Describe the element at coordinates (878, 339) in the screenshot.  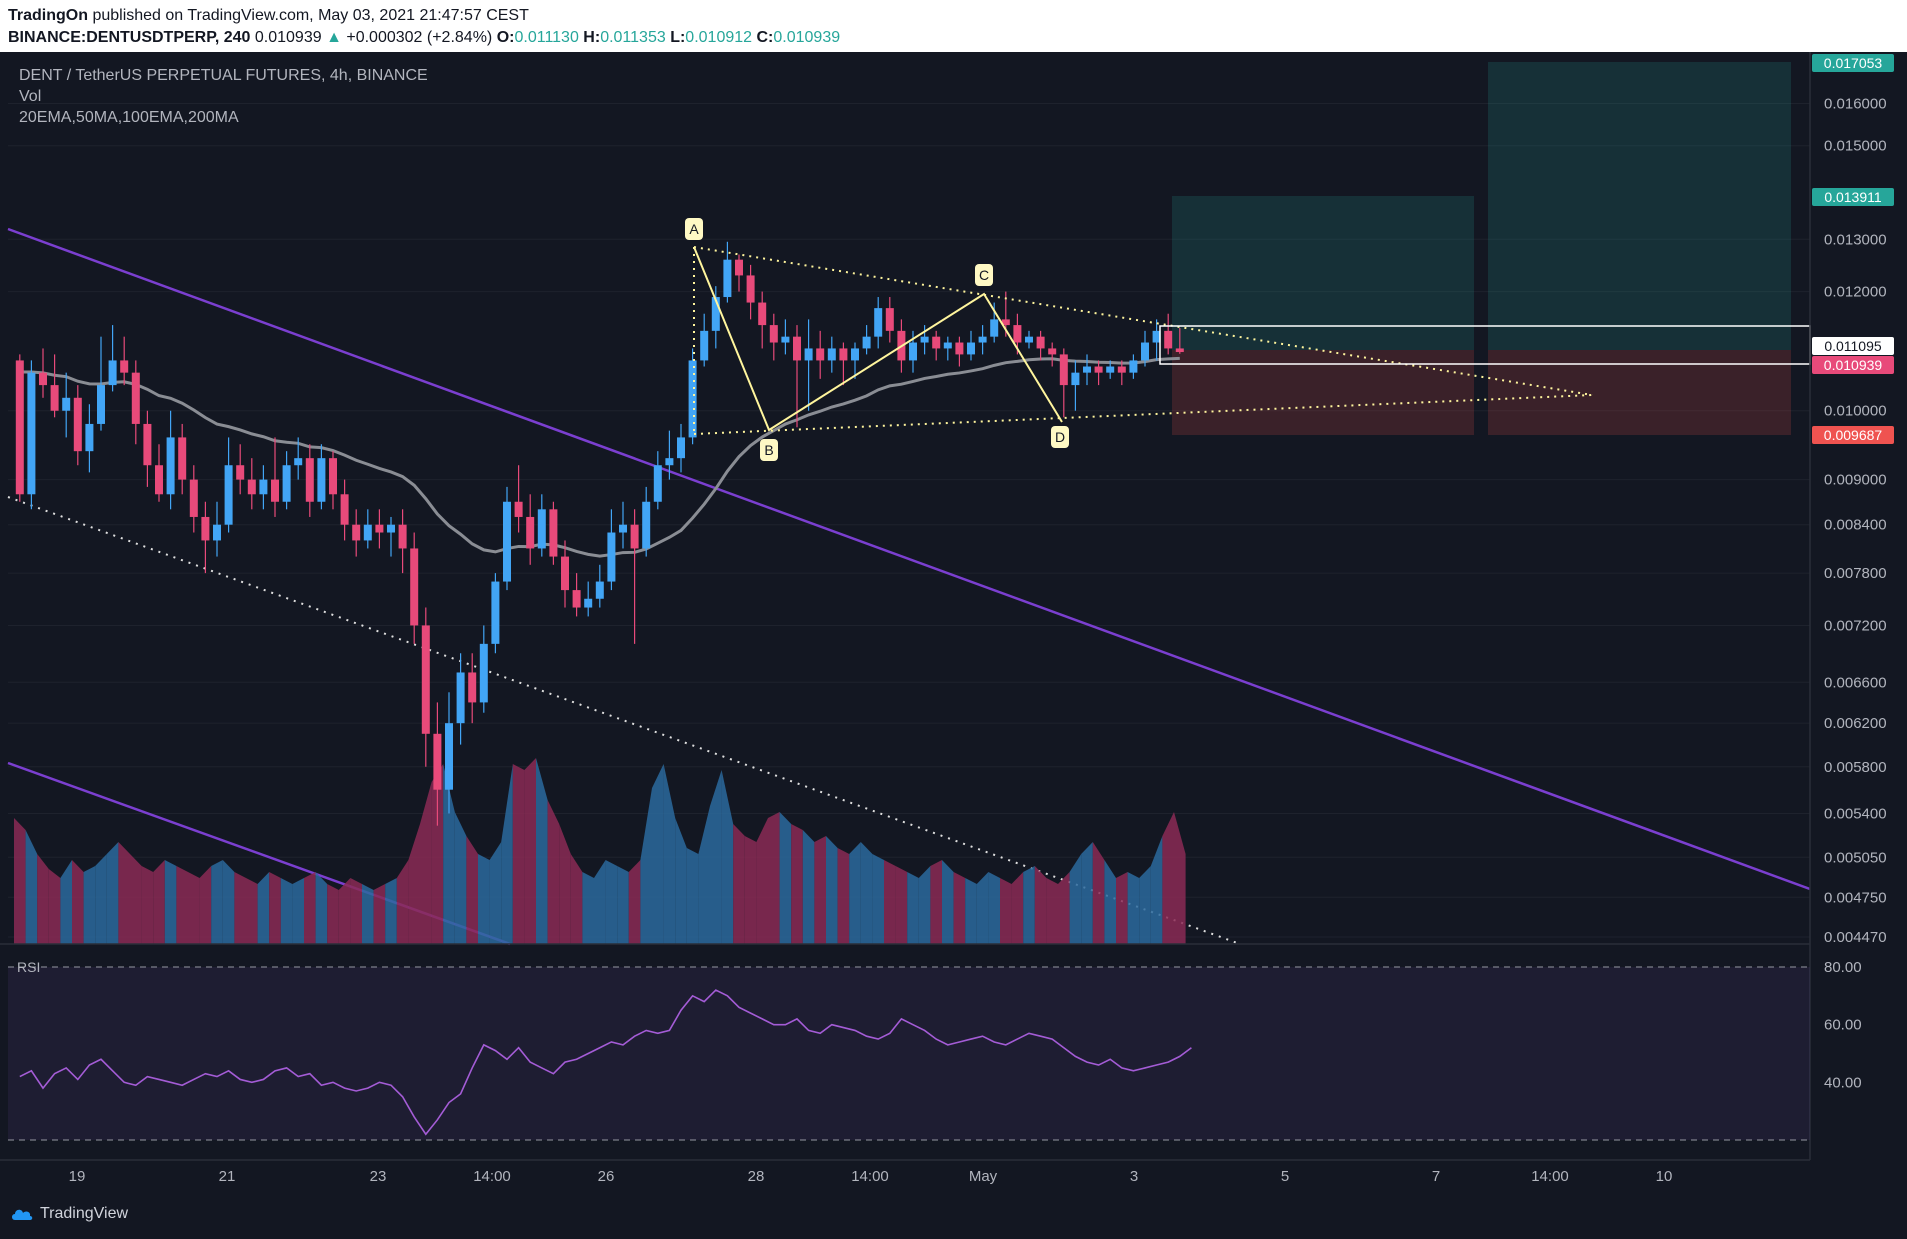
I see `abcd-pattern-line` at that location.